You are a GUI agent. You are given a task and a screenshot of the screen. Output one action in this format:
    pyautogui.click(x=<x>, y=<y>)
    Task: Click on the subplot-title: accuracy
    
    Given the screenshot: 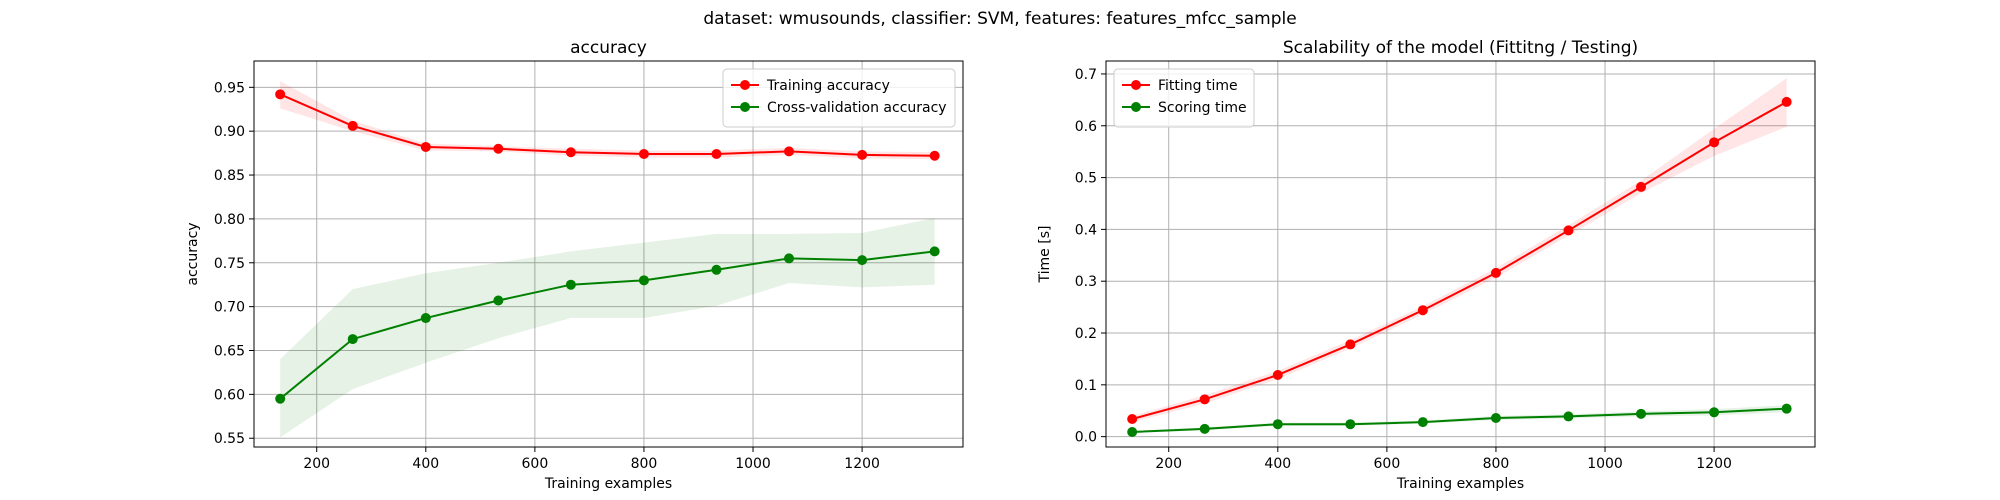 What is the action you would take?
    pyautogui.click(x=608, y=48)
    